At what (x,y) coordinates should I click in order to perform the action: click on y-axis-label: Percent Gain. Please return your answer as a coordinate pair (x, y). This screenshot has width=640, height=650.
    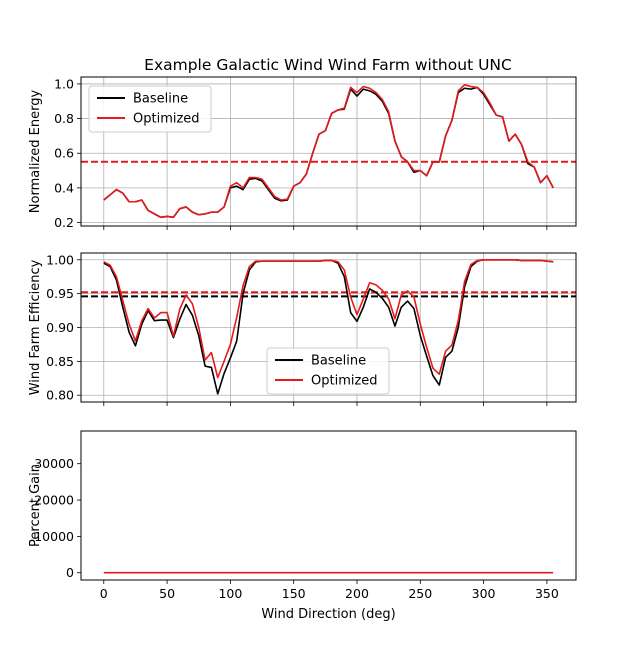
    Looking at the image, I should click on (35, 505).